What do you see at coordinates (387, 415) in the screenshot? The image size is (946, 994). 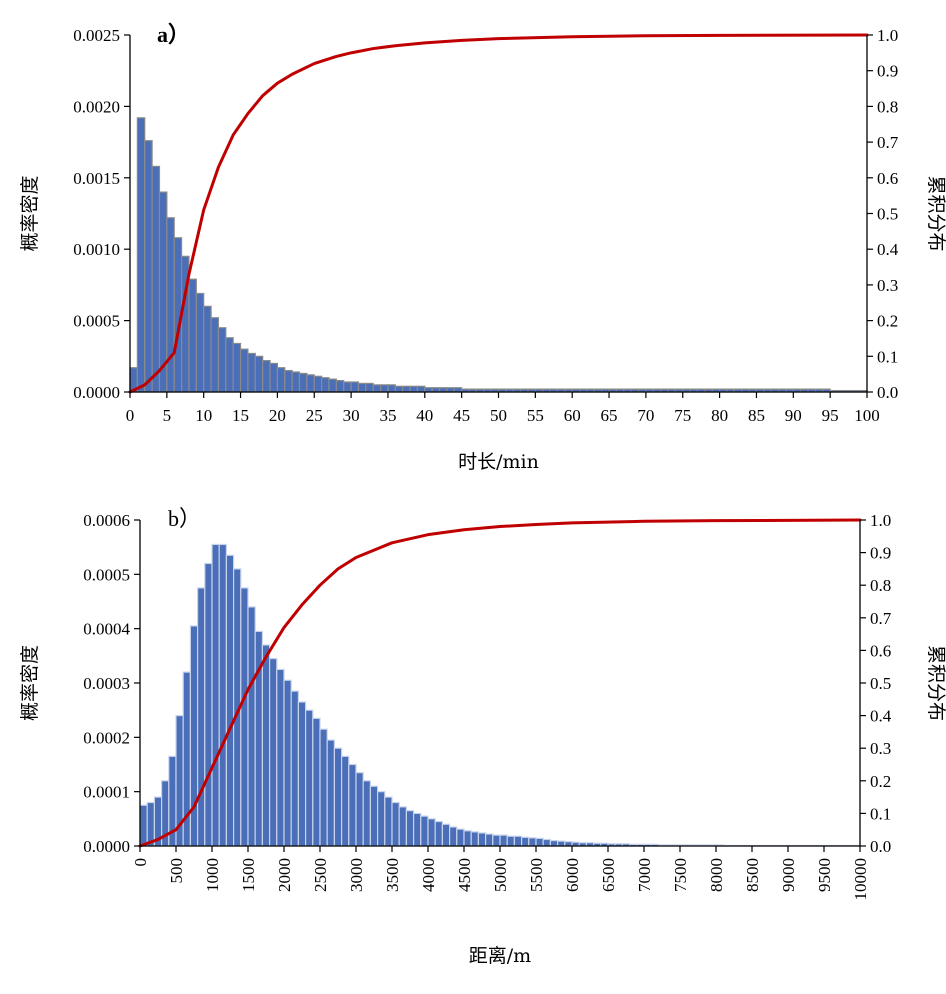 I see `x-tick-label: 35` at bounding box center [387, 415].